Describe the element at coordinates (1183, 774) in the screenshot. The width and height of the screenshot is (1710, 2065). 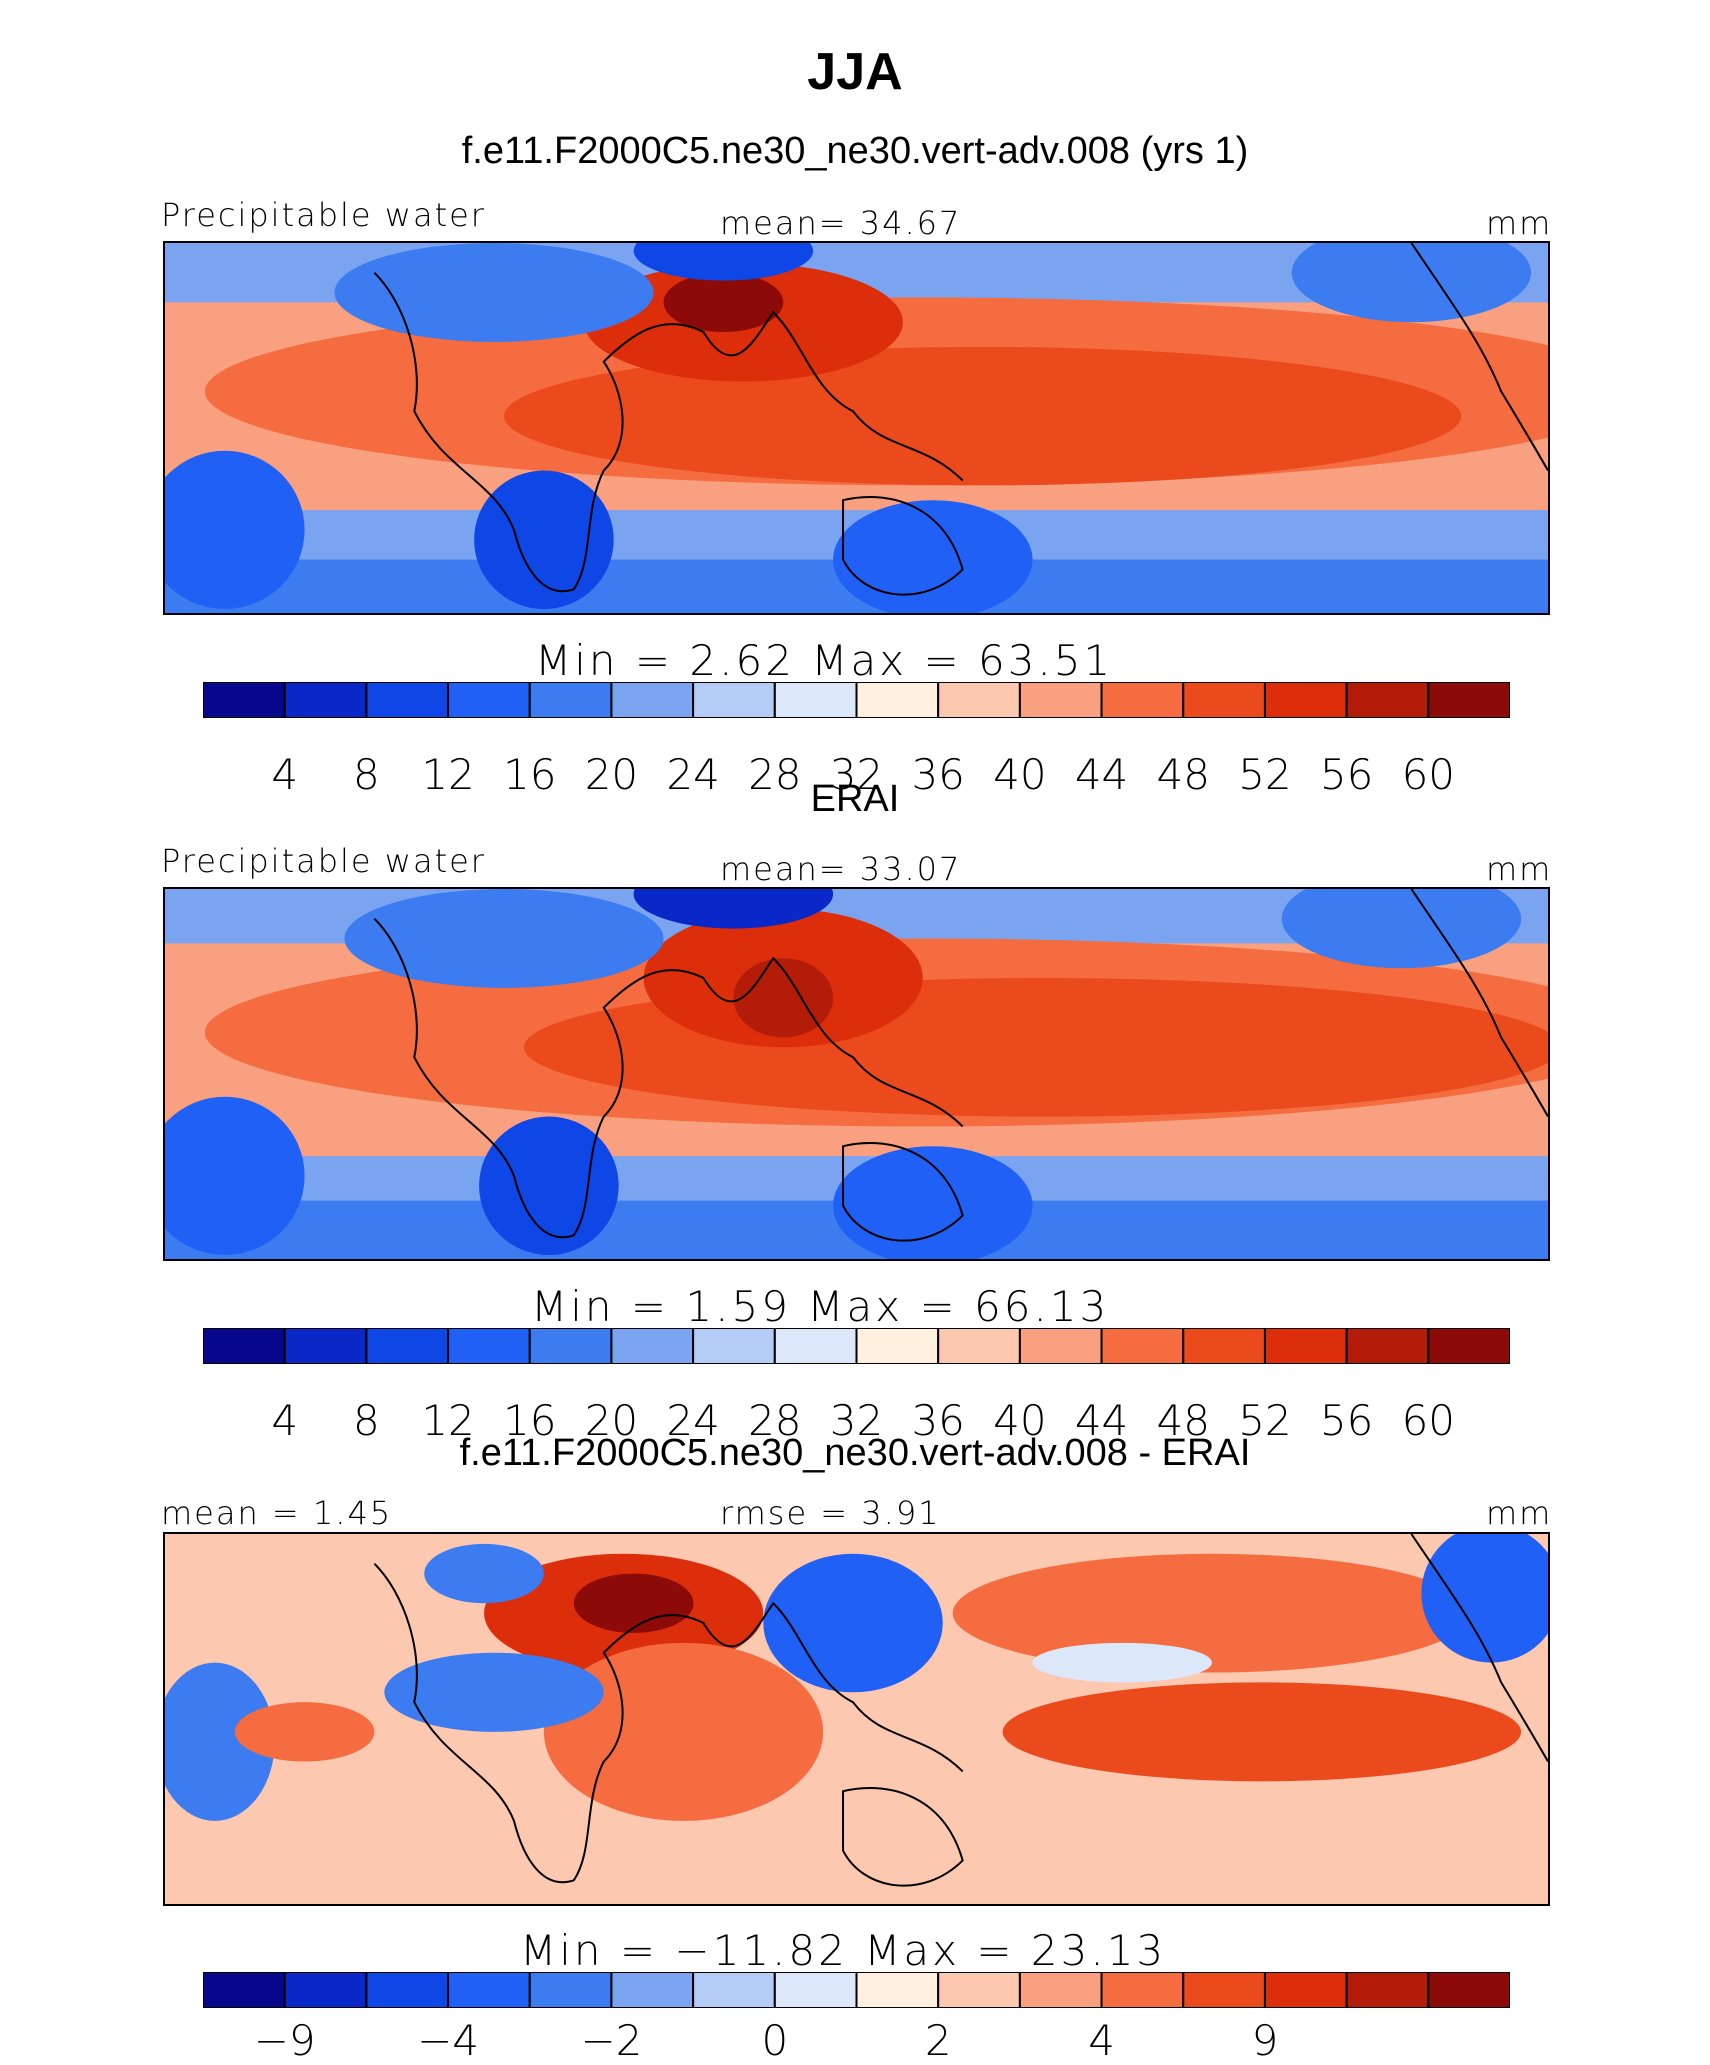
I see `panel-1-tick-label: 48` at that location.